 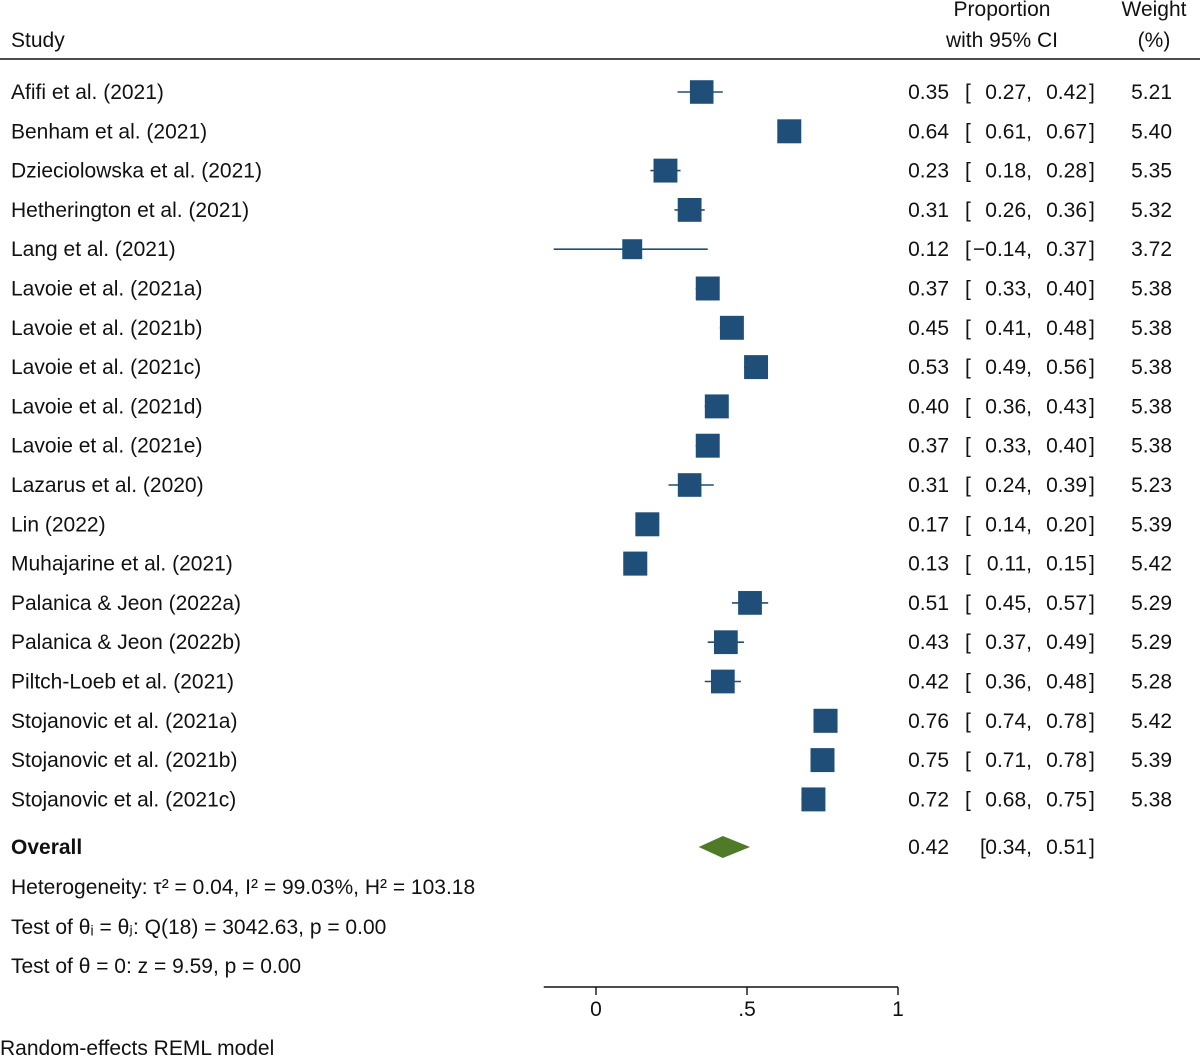 I want to click on ci-upper: 0.28, so click(x=1066, y=171).